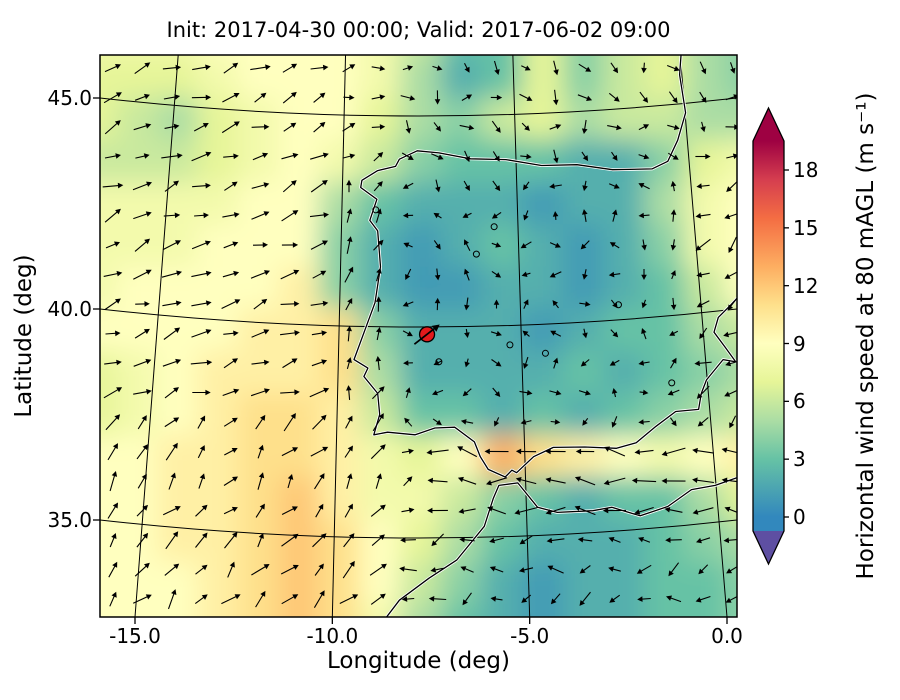  Describe the element at coordinates (806, 227) in the screenshot. I see `colorbar-tick-label: 15` at that location.